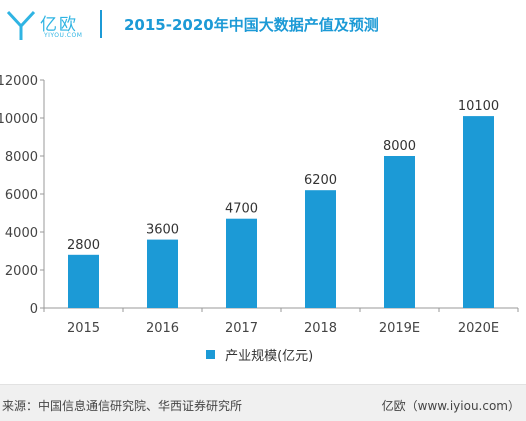 The height and width of the screenshot is (421, 526). I want to click on x-tick-label: 2019E, so click(399, 328).